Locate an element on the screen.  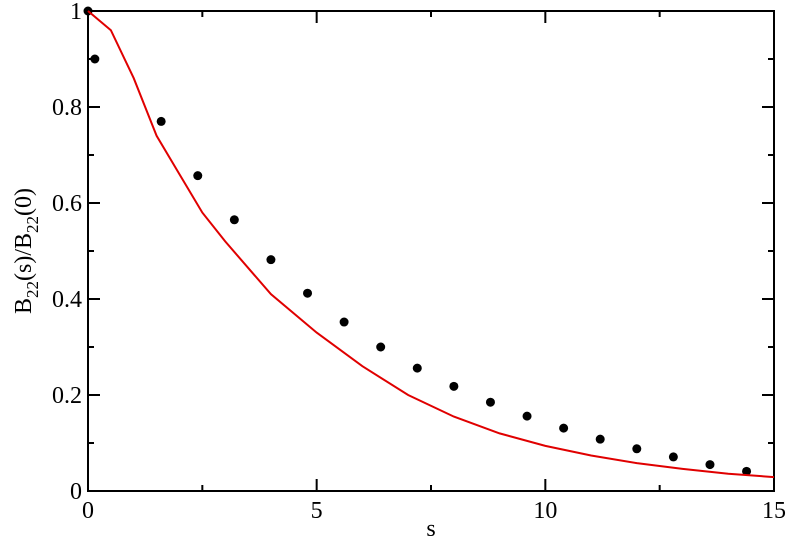
y-tick-label: 0 is located at coordinates (76, 492).